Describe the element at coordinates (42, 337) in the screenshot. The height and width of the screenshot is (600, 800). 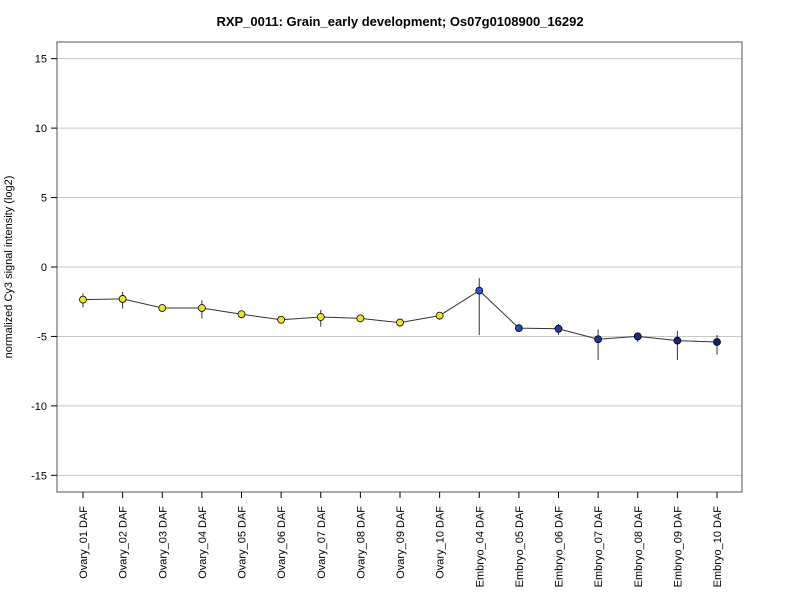
I see `y-tick-label: -5` at that location.